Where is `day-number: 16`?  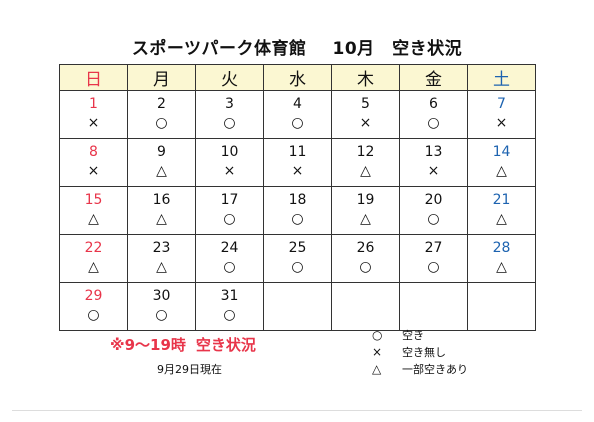 day-number: 16 is located at coordinates (161, 200).